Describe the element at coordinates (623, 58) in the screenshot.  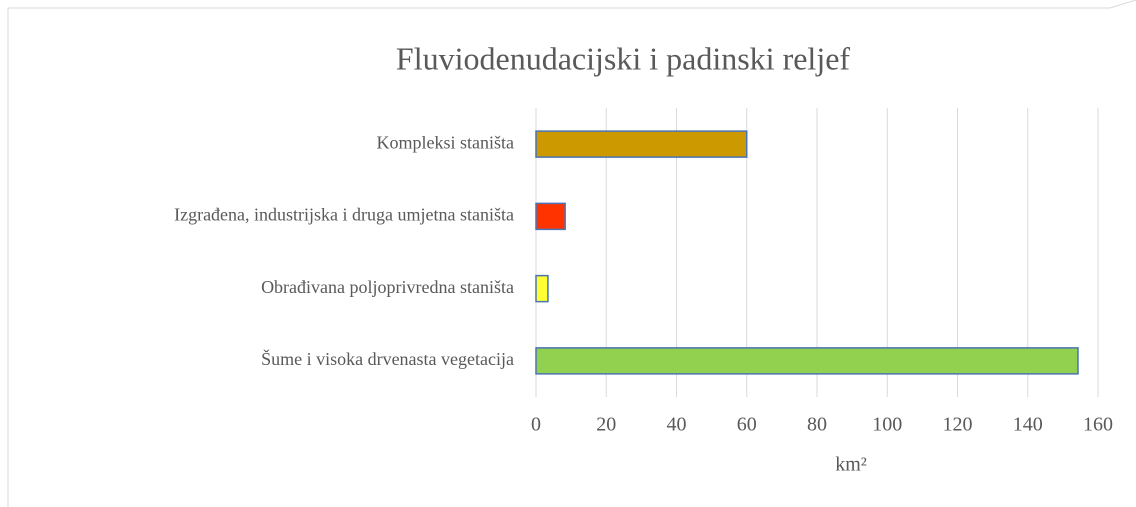
I see `chart-title: Fluviodenudacijski i padinski reljef` at that location.